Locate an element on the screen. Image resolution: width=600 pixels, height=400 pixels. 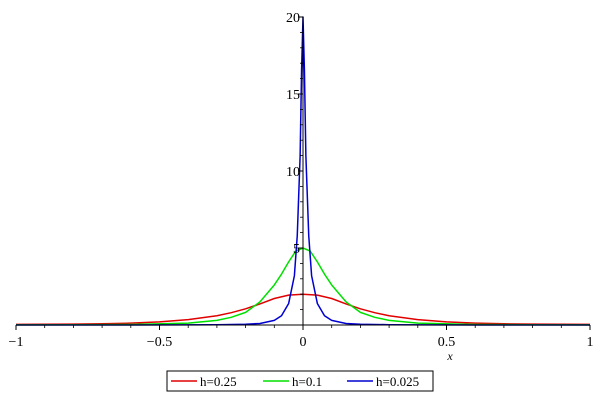
x-tick-label: −0.5 is located at coordinates (159, 342).